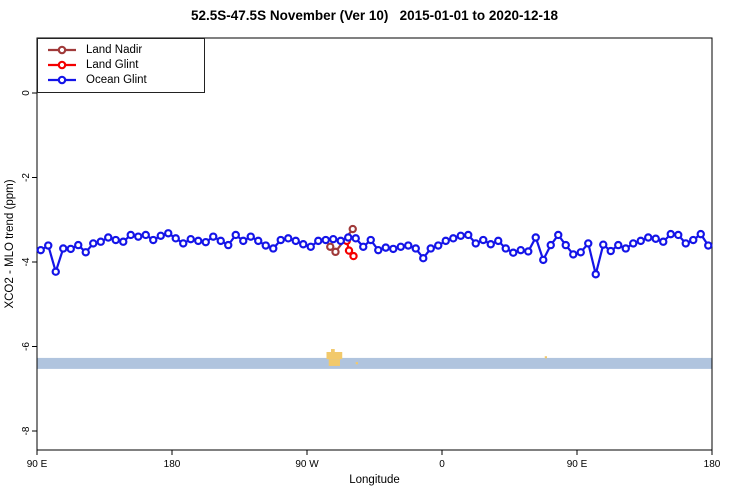 The image size is (750, 500). Describe the element at coordinates (26, 177) in the screenshot. I see `y-tick-label: -2` at that location.